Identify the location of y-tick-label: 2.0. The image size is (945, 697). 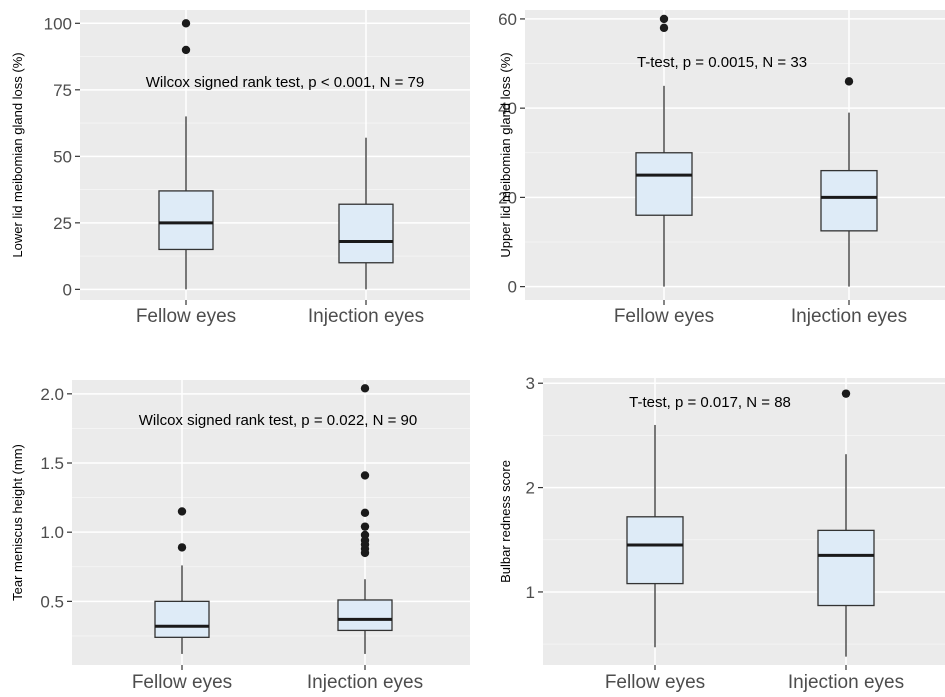
(52, 394).